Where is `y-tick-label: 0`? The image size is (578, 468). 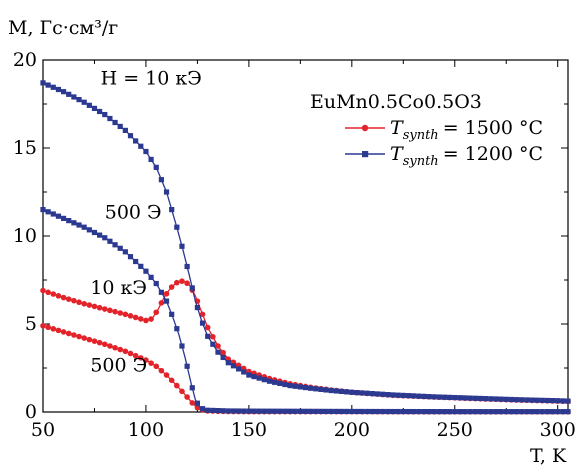 y-tick-label: 0 is located at coordinates (31, 412).